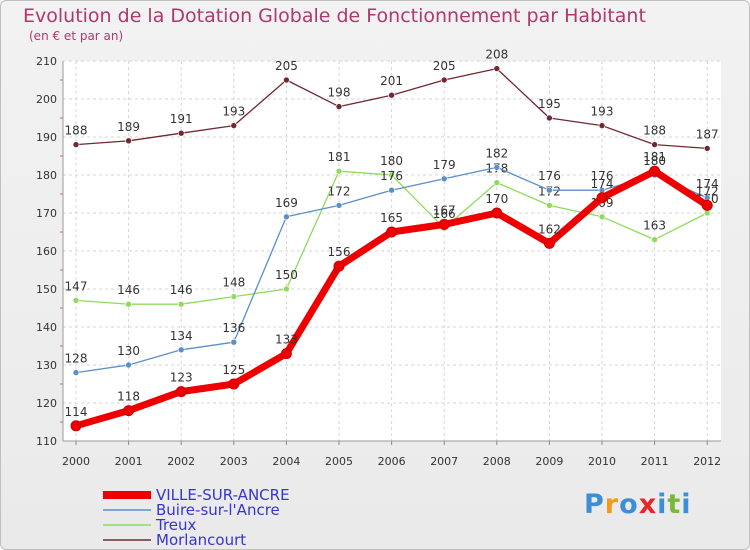 The width and height of the screenshot is (750, 550). Describe the element at coordinates (233, 328) in the screenshot. I see `data-label: 136` at that location.